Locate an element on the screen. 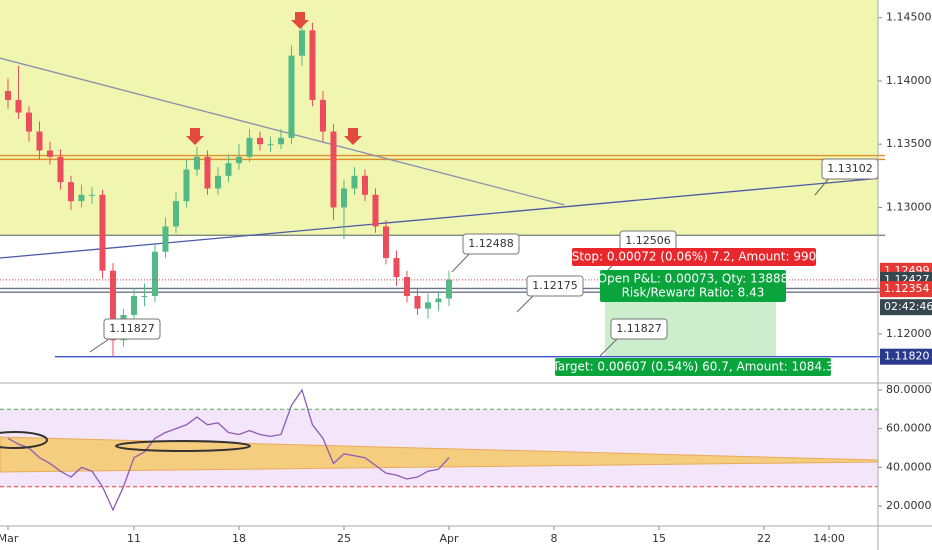 Image resolution: width=932 pixels, height=550 pixels. callout-label: 1.13102 is located at coordinates (850, 168).